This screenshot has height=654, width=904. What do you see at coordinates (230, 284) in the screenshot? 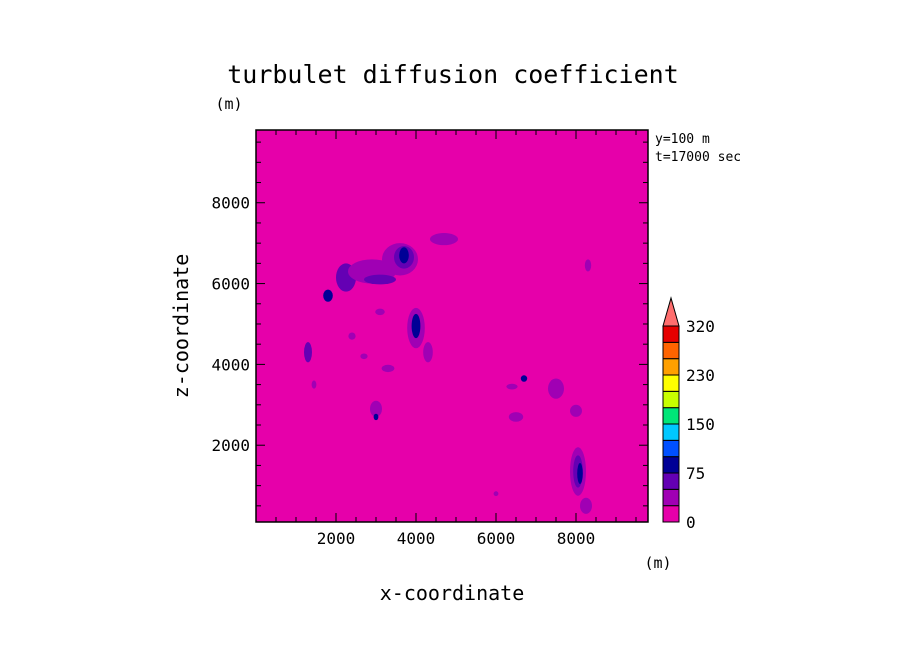
I see `y-tick-label: 6000` at bounding box center [230, 284].